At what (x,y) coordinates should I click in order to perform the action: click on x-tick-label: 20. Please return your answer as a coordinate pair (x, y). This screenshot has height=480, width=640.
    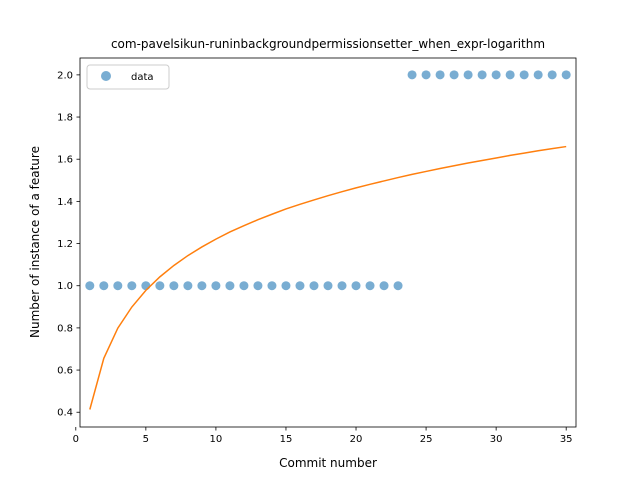
    Looking at the image, I should click on (356, 439).